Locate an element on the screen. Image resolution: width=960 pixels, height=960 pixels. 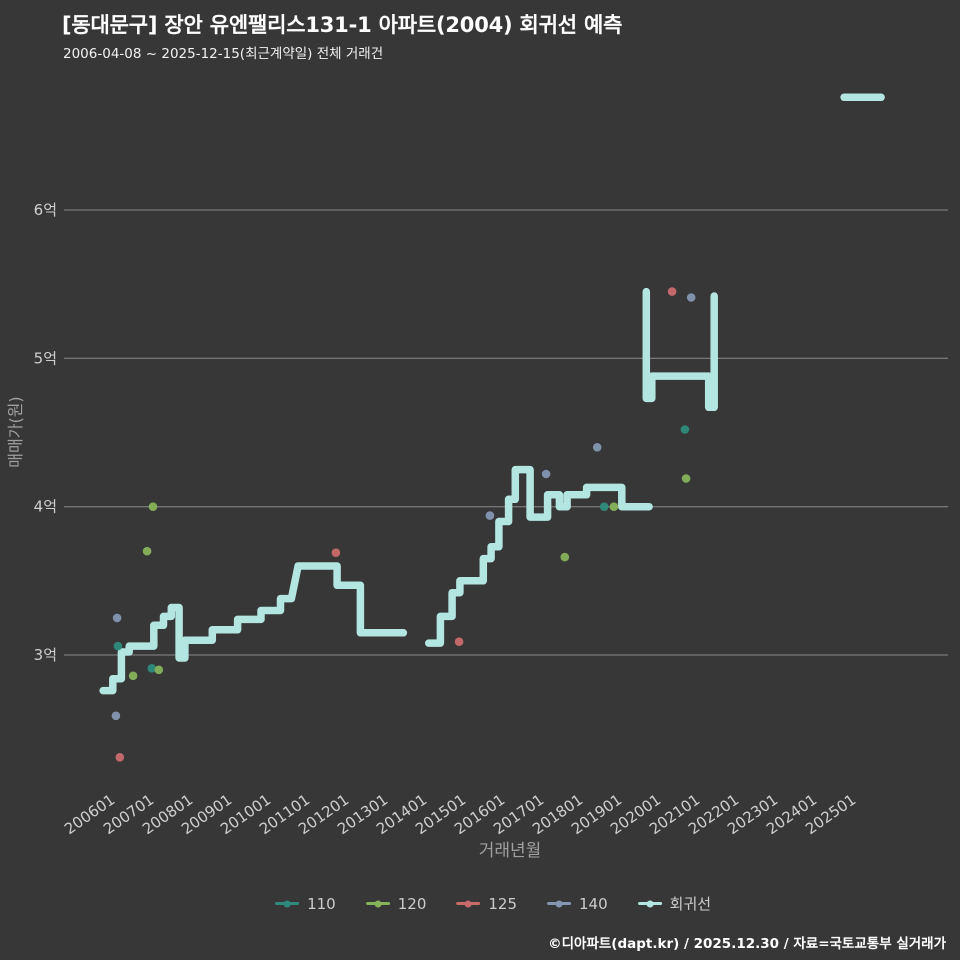
legend-item-110: 110 is located at coordinates (305, 904).